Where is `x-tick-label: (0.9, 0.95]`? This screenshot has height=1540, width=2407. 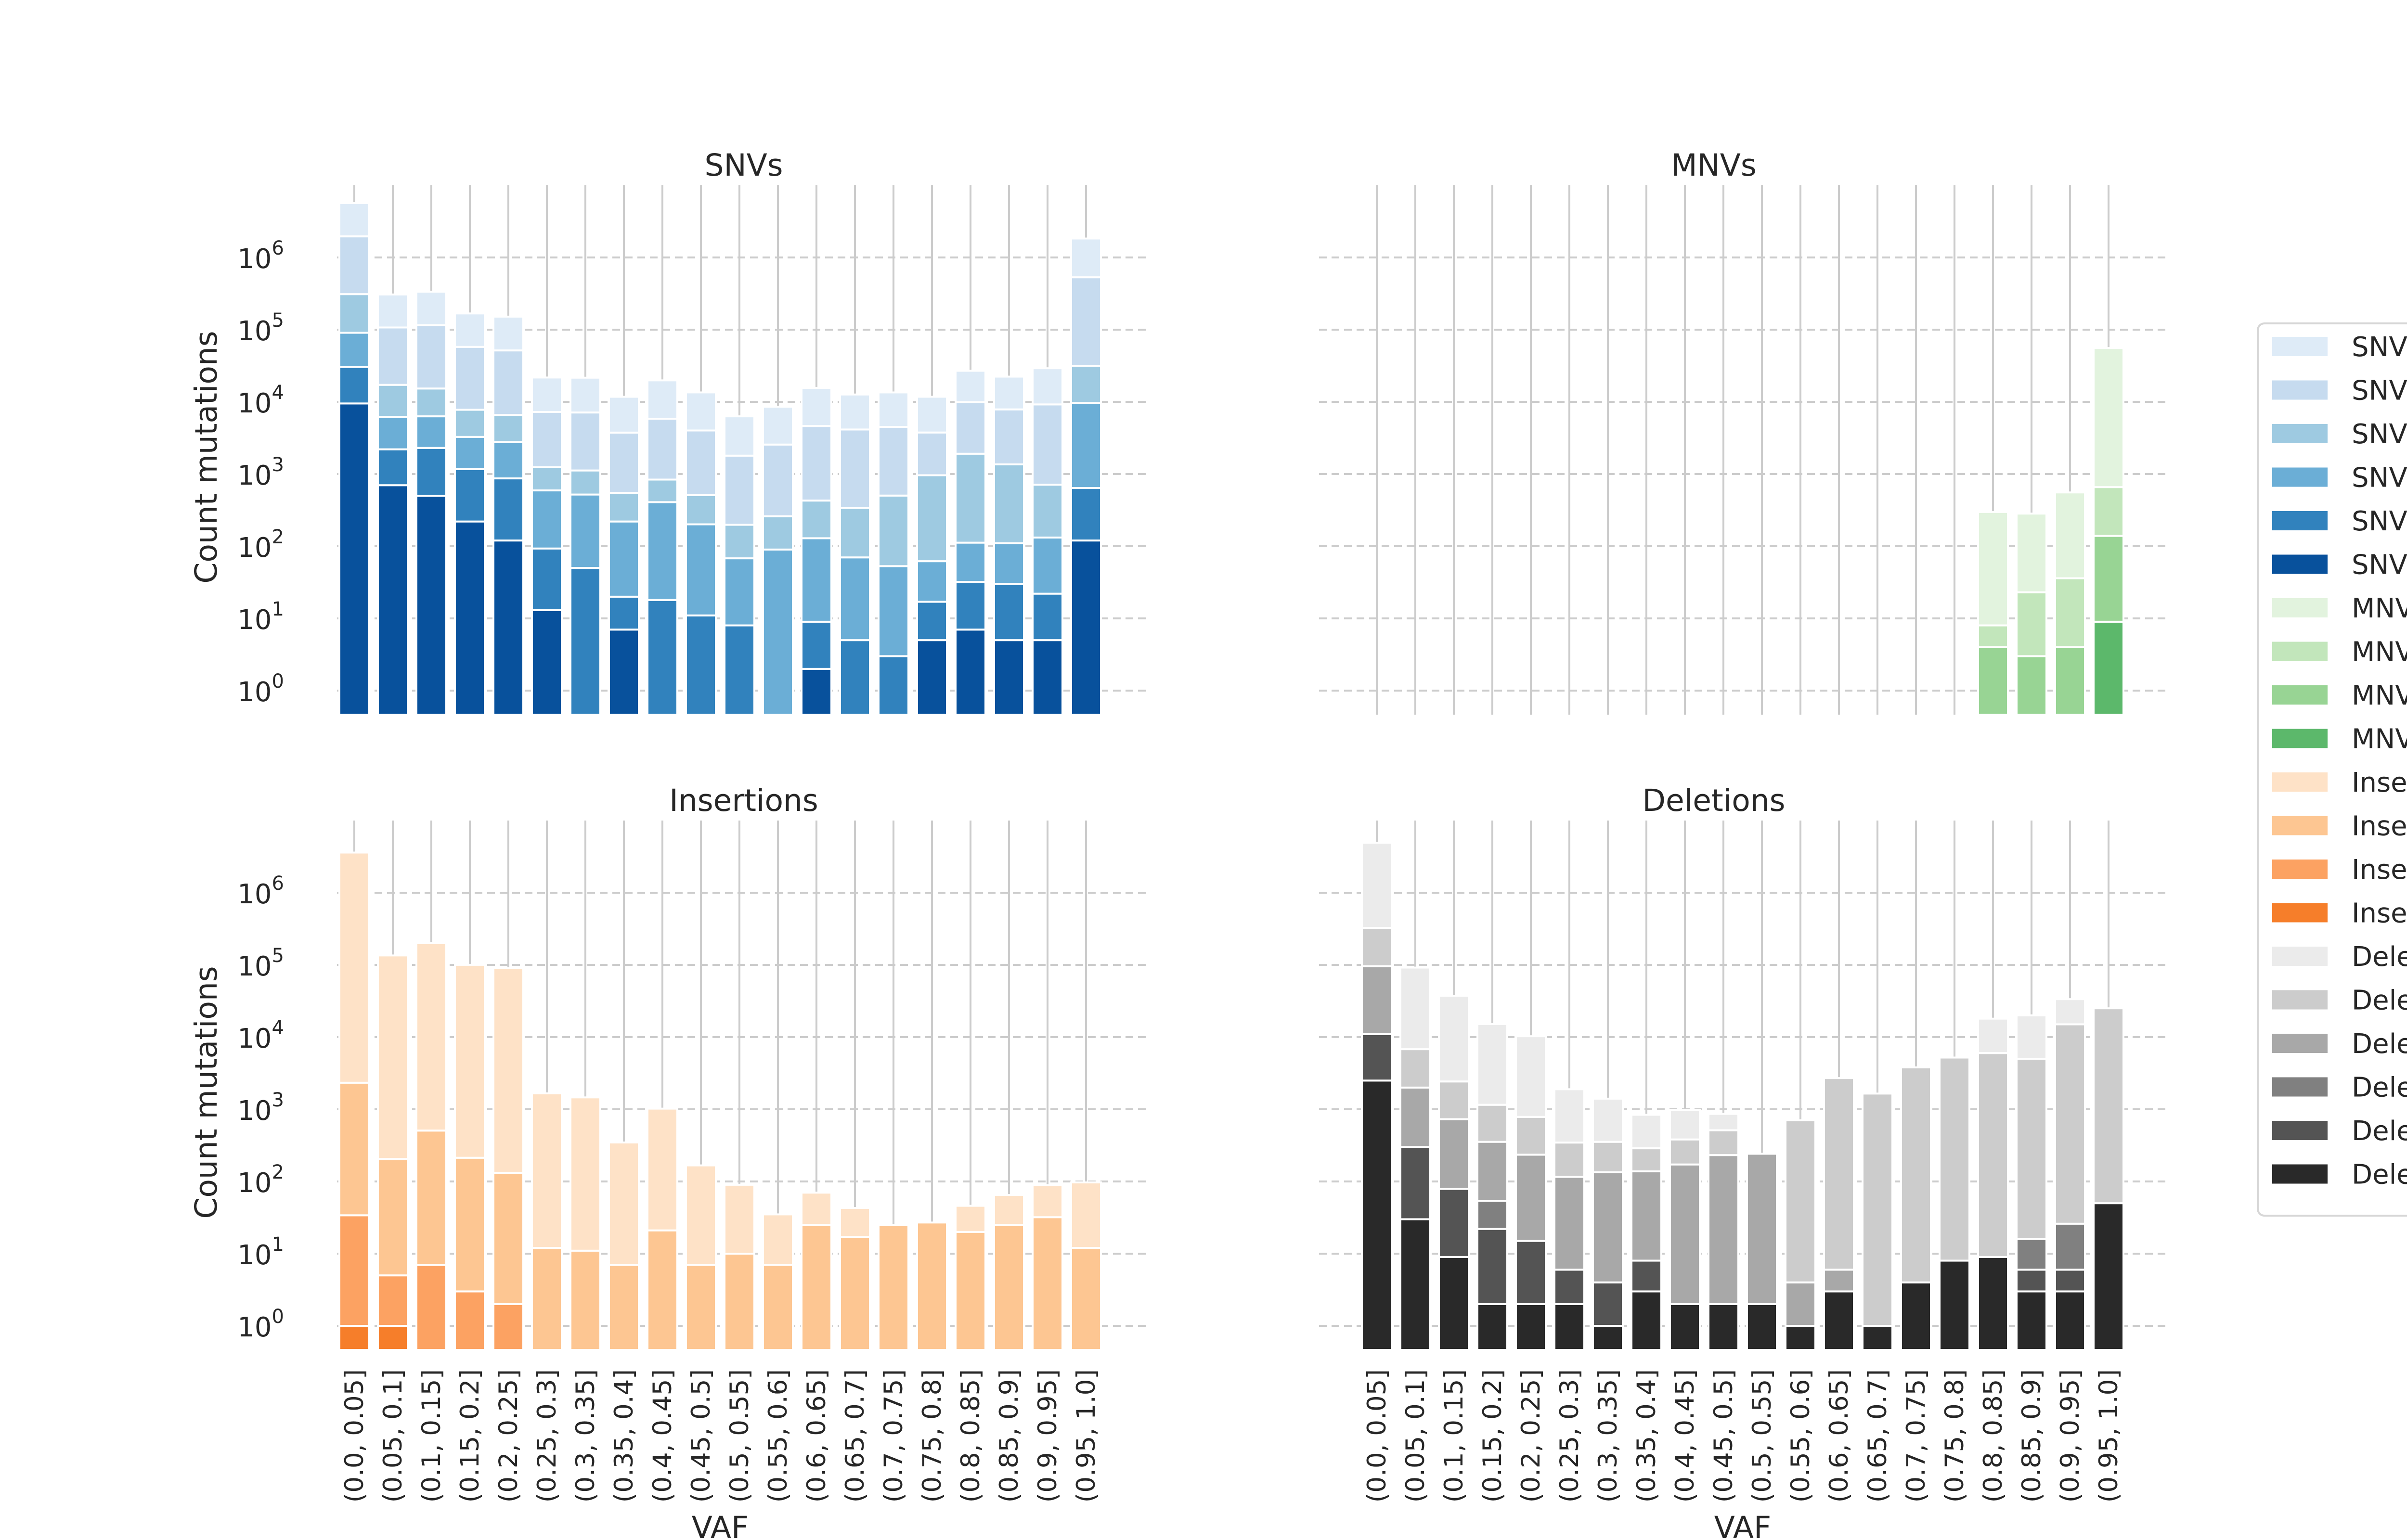 x-tick-label: (0.9, 0.95] is located at coordinates (2070, 1435).